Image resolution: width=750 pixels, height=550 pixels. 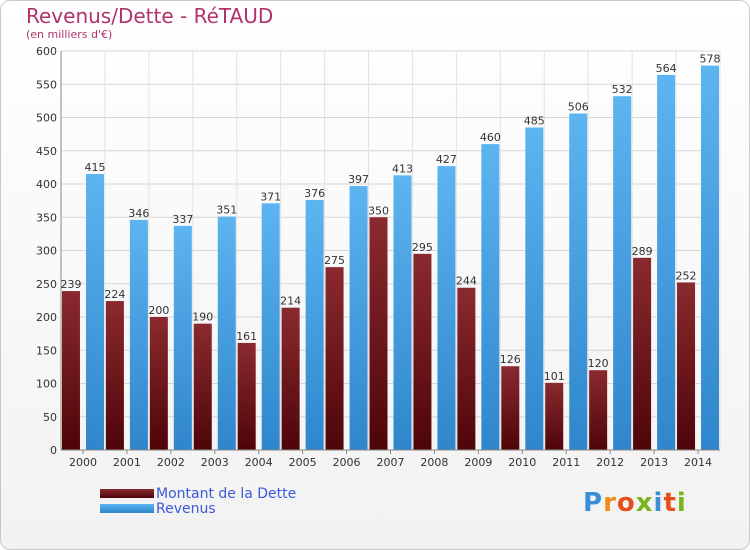 What do you see at coordinates (202, 317) in the screenshot?
I see `data-label-dette: 190` at bounding box center [202, 317].